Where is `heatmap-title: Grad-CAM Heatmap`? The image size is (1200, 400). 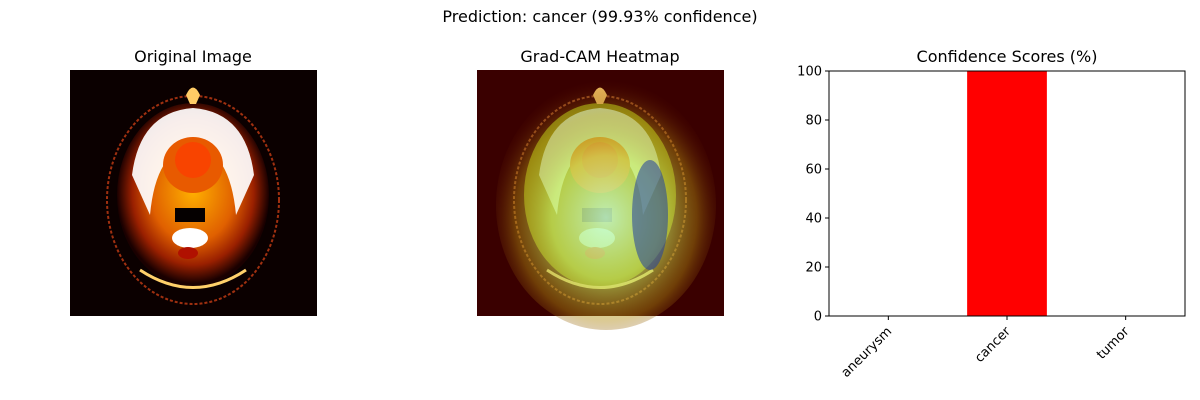 heatmap-title: Grad-CAM Heatmap is located at coordinates (599, 56).